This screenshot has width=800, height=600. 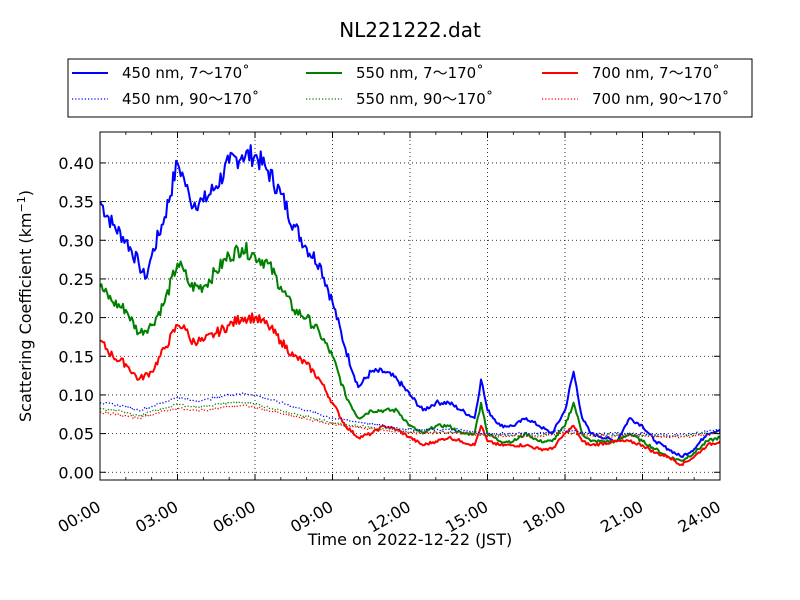 What do you see at coordinates (621, 517) in the screenshot?
I see `x-tick-label: 21:00` at bounding box center [621, 517].